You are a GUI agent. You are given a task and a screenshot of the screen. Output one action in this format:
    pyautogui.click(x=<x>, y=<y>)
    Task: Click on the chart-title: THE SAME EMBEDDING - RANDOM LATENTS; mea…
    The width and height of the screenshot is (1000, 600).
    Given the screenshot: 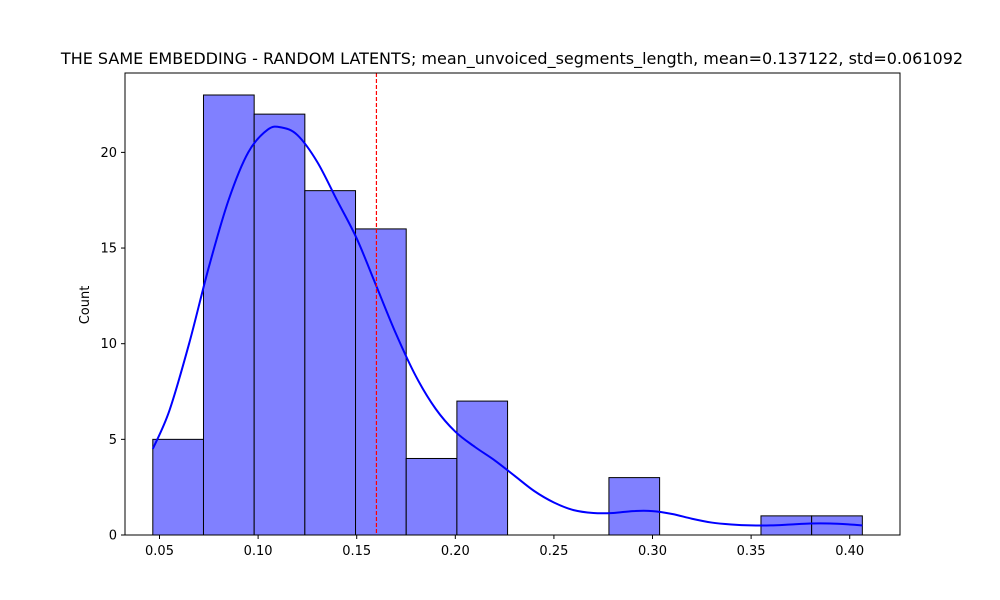 What is the action you would take?
    pyautogui.click(x=511, y=59)
    